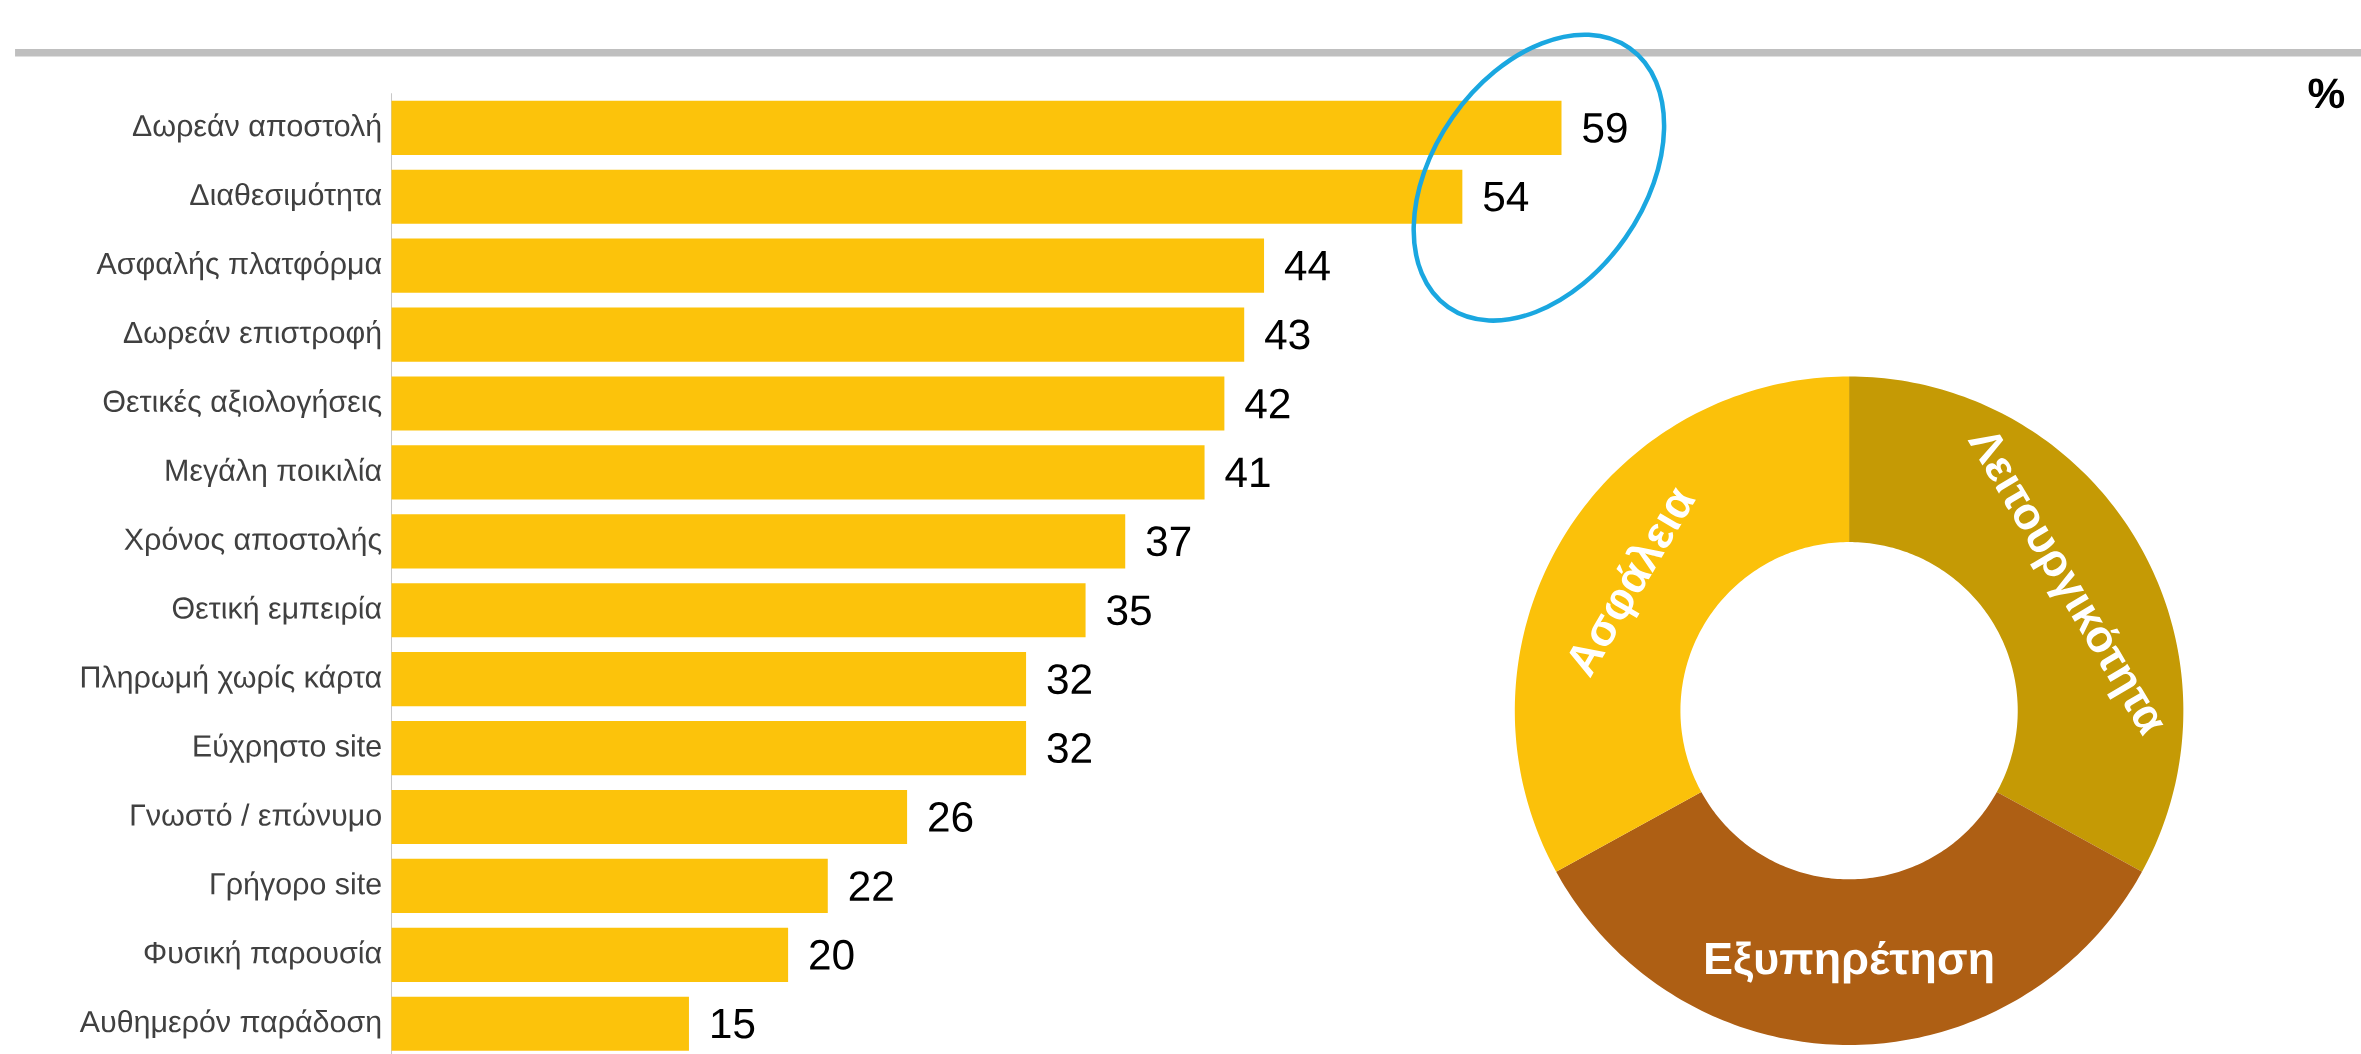 The image size is (2361, 1054). I want to click on y-tick-label: Μεγάλη ποικιλία, so click(274, 472).